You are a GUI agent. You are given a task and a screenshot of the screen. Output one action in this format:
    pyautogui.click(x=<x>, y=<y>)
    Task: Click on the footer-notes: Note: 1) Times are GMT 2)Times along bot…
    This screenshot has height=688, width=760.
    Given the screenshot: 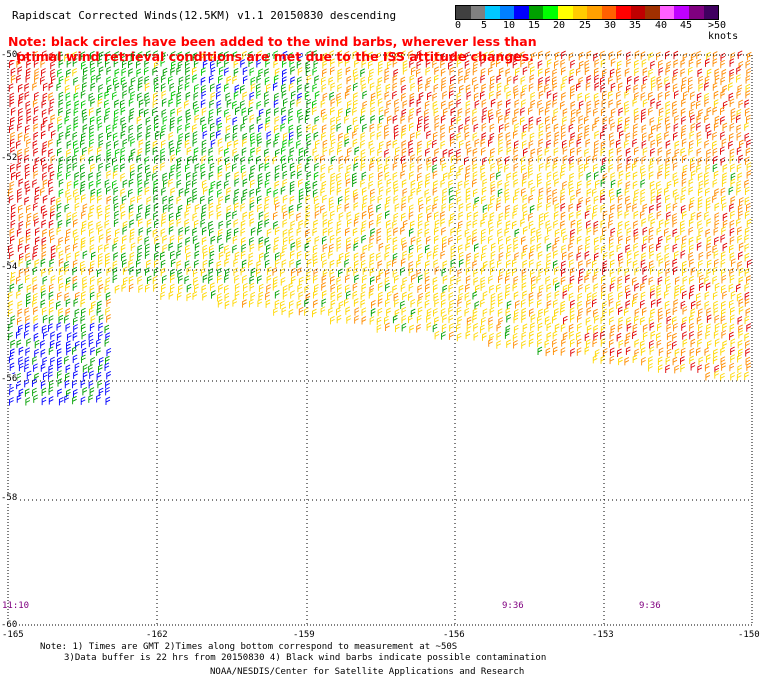 What is the action you would take?
    pyautogui.click(x=293, y=653)
    